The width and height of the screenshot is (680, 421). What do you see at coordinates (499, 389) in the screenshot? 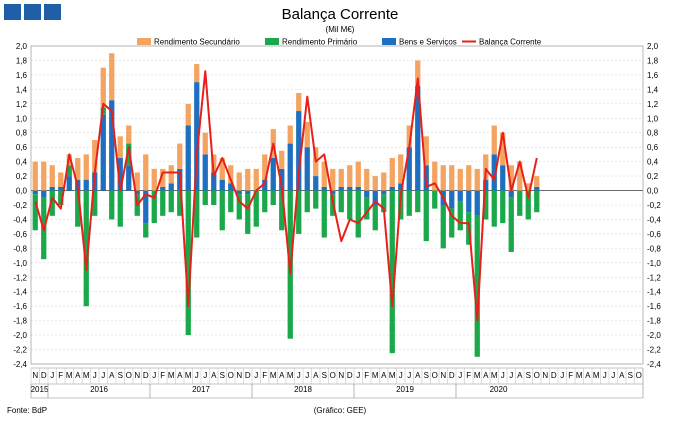
I see `year-label: 2020` at bounding box center [499, 389].